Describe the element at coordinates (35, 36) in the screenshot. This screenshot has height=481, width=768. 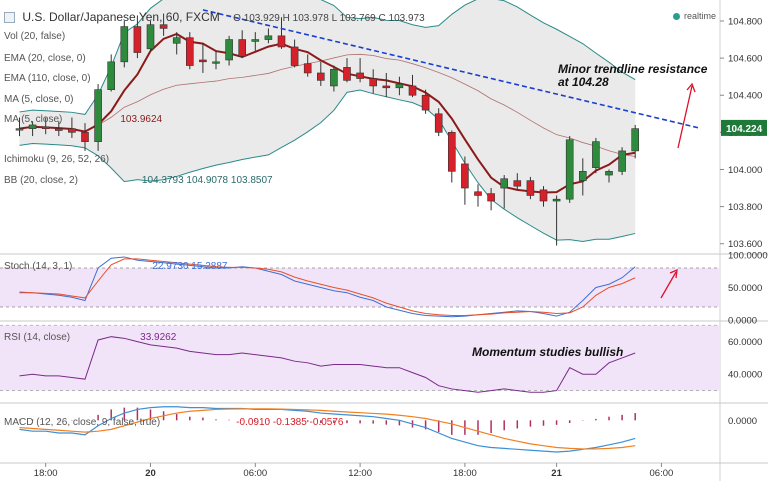
I see `indicator-vol: Vol (20, false)` at that location.